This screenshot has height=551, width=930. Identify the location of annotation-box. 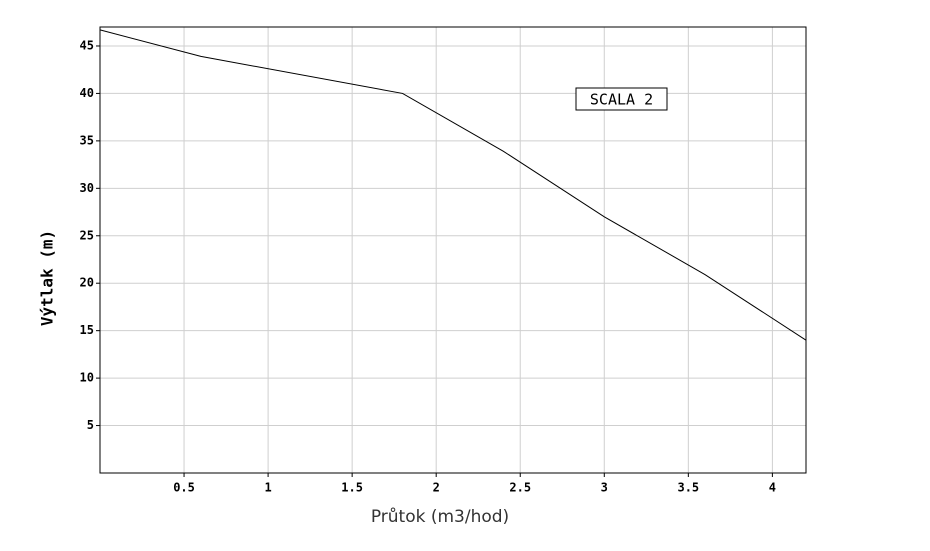
(621, 99).